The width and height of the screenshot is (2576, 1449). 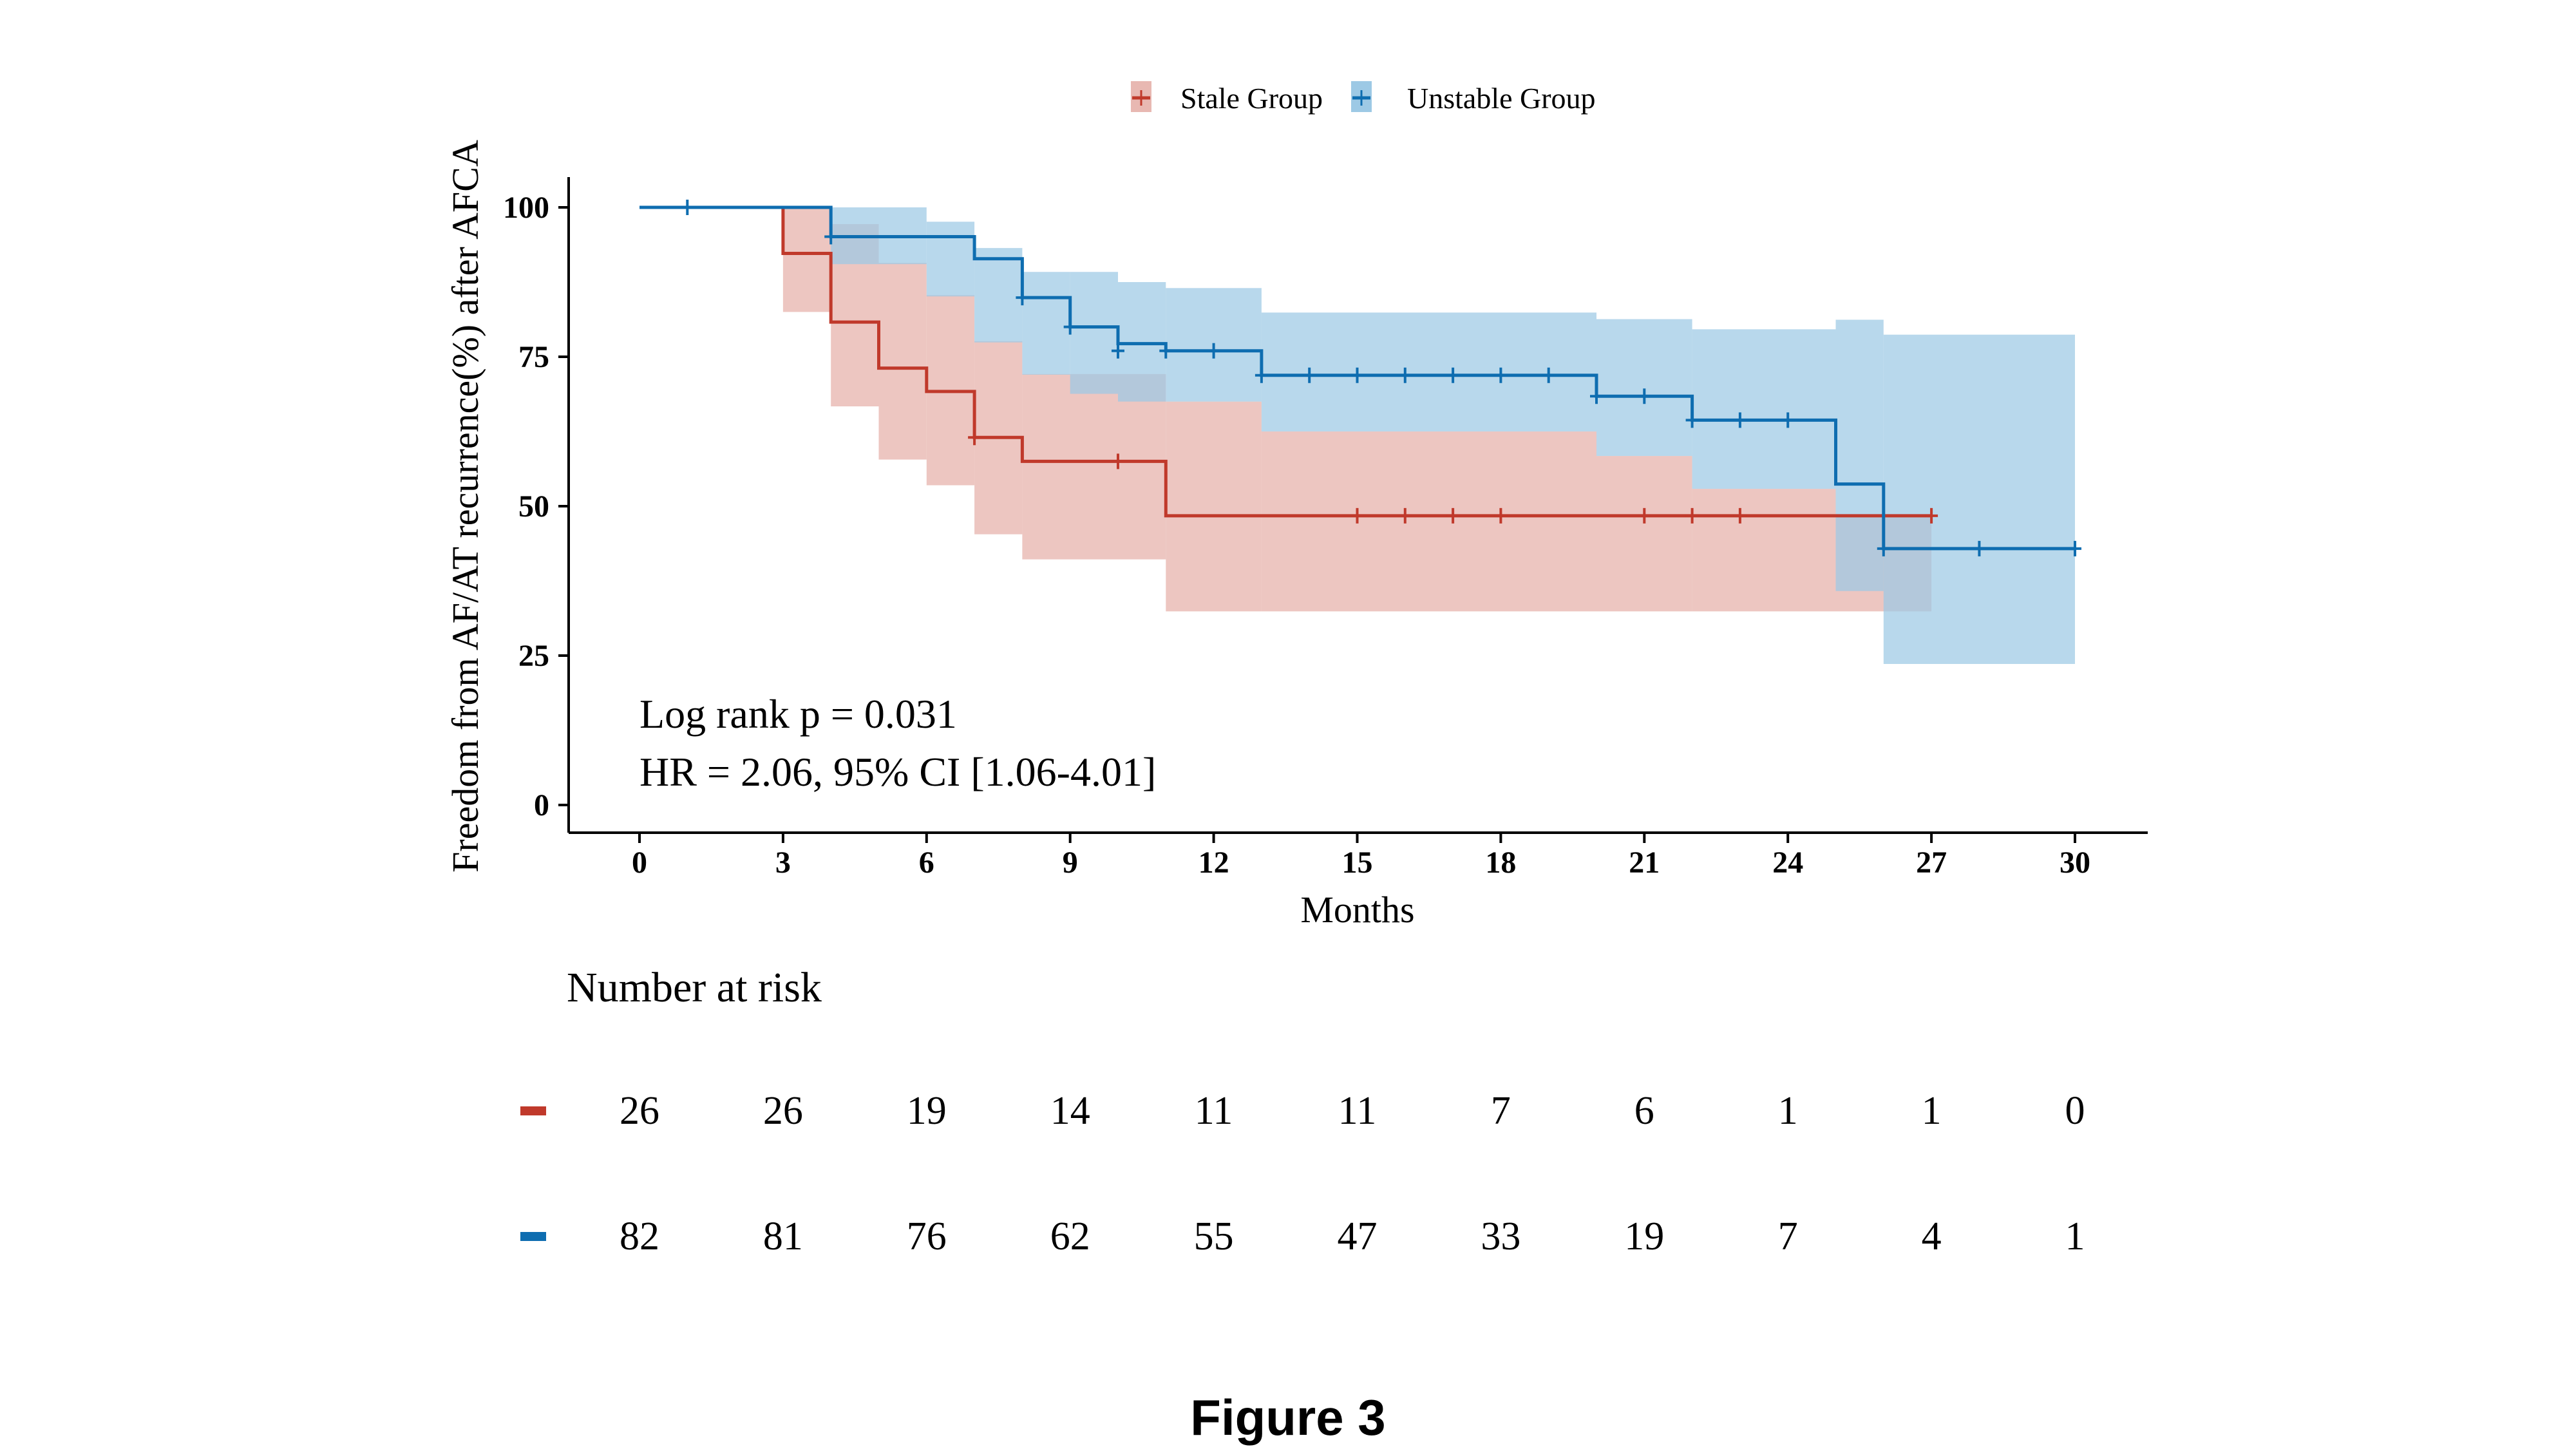 I want to click on survival-curve-stale, so click(x=1286, y=362).